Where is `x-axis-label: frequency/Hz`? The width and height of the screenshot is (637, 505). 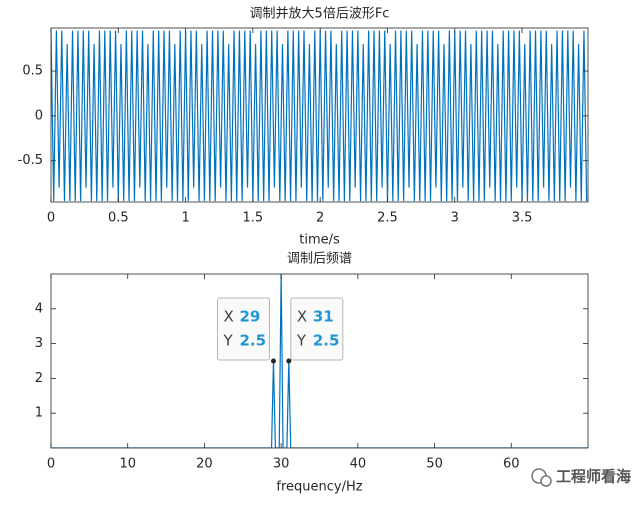 x-axis-label: frequency/Hz is located at coordinates (319, 487).